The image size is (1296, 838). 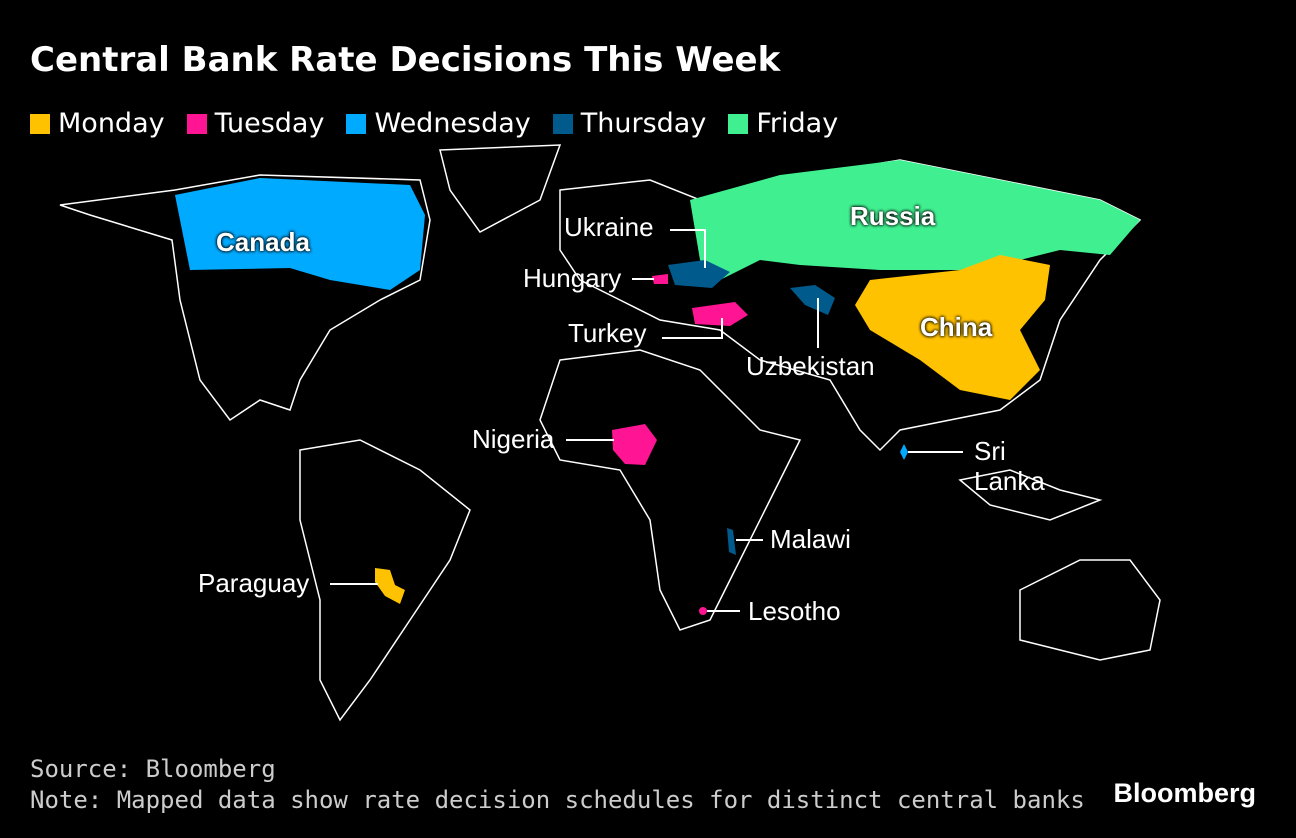 I want to click on australia, so click(x=1090, y=610).